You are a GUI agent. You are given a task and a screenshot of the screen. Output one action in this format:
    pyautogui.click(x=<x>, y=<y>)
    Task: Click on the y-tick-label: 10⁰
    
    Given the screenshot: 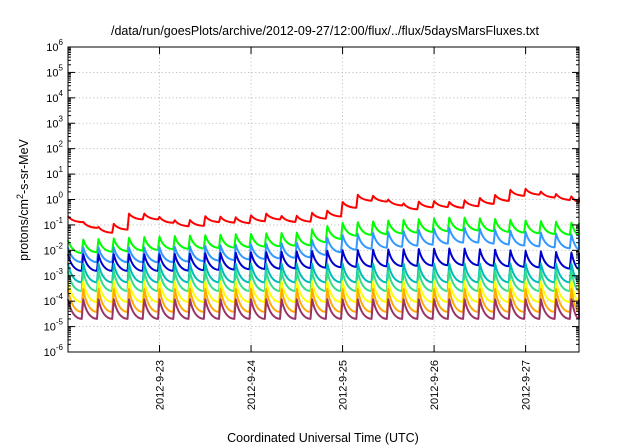 What is the action you would take?
    pyautogui.click(x=54, y=199)
    